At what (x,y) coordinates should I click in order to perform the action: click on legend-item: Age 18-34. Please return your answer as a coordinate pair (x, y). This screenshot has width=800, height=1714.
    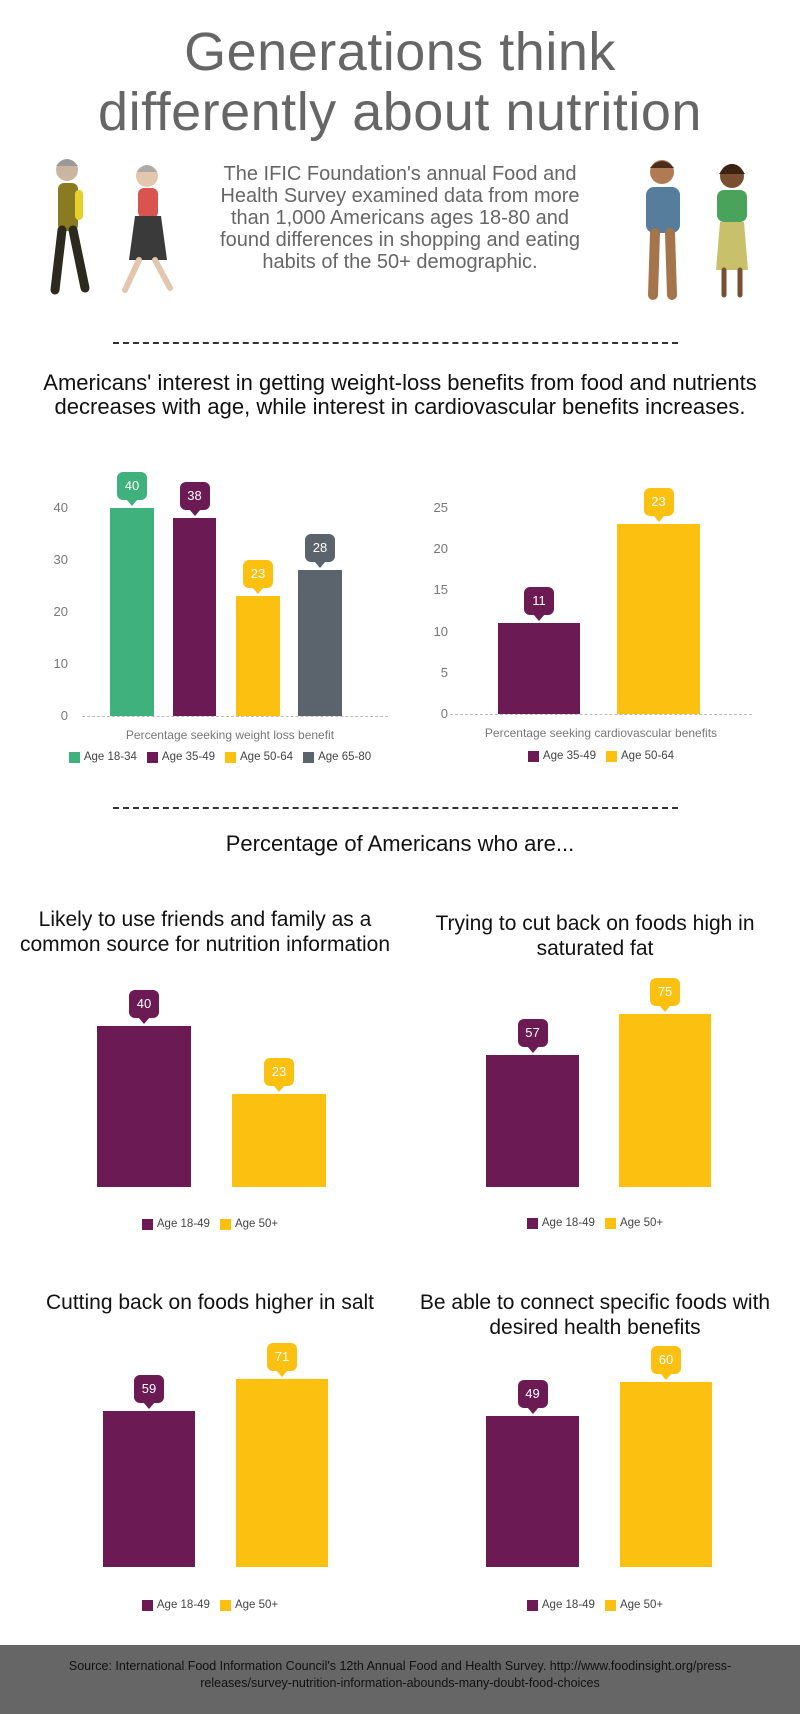
    Looking at the image, I should click on (102, 757).